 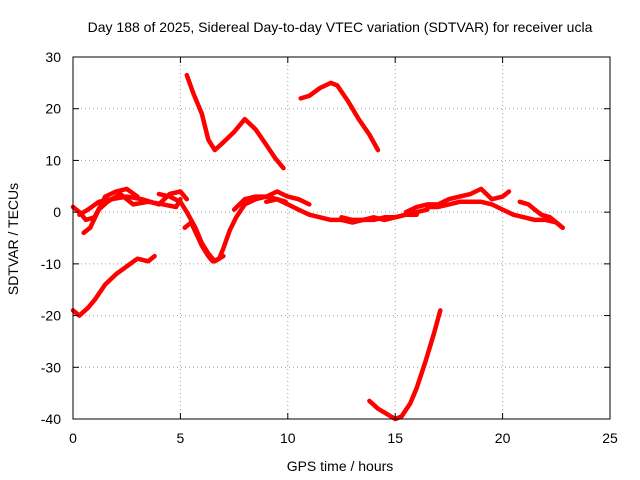 I want to click on y-tick-label: 30, so click(x=53, y=57).